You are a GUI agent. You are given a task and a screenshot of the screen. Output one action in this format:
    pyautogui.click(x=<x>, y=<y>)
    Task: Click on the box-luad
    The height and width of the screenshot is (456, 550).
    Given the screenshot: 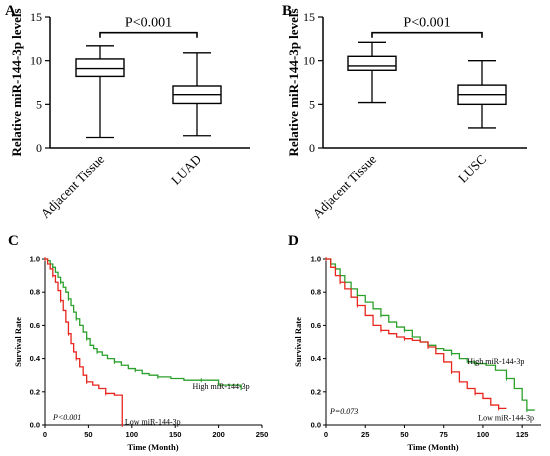 What is the action you would take?
    pyautogui.click(x=197, y=94)
    